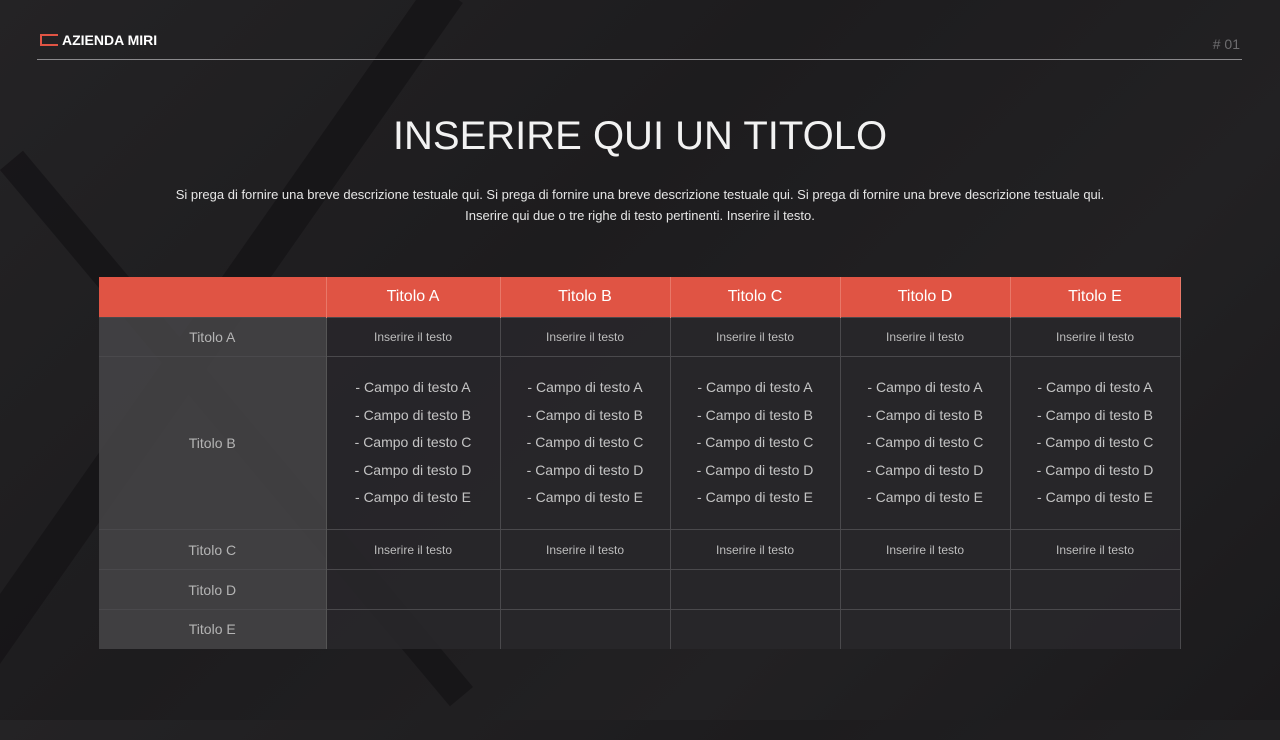 The width and height of the screenshot is (1280, 740). I want to click on column-header: Titolo A, so click(413, 297).